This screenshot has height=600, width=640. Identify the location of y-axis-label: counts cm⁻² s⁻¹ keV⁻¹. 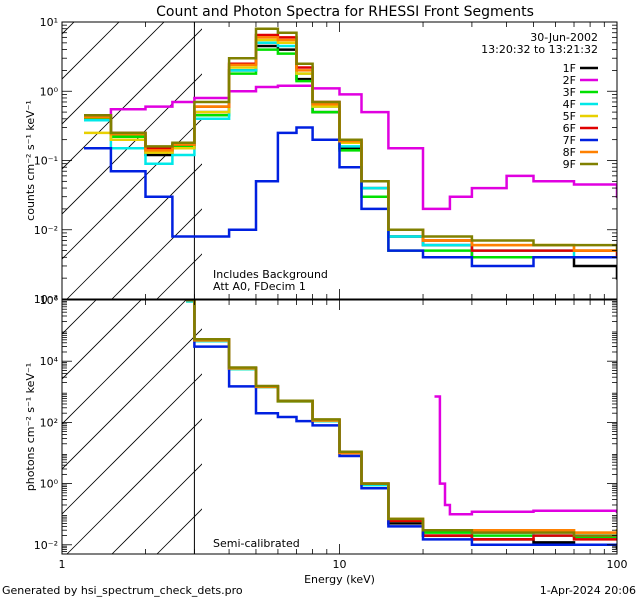
(30, 160).